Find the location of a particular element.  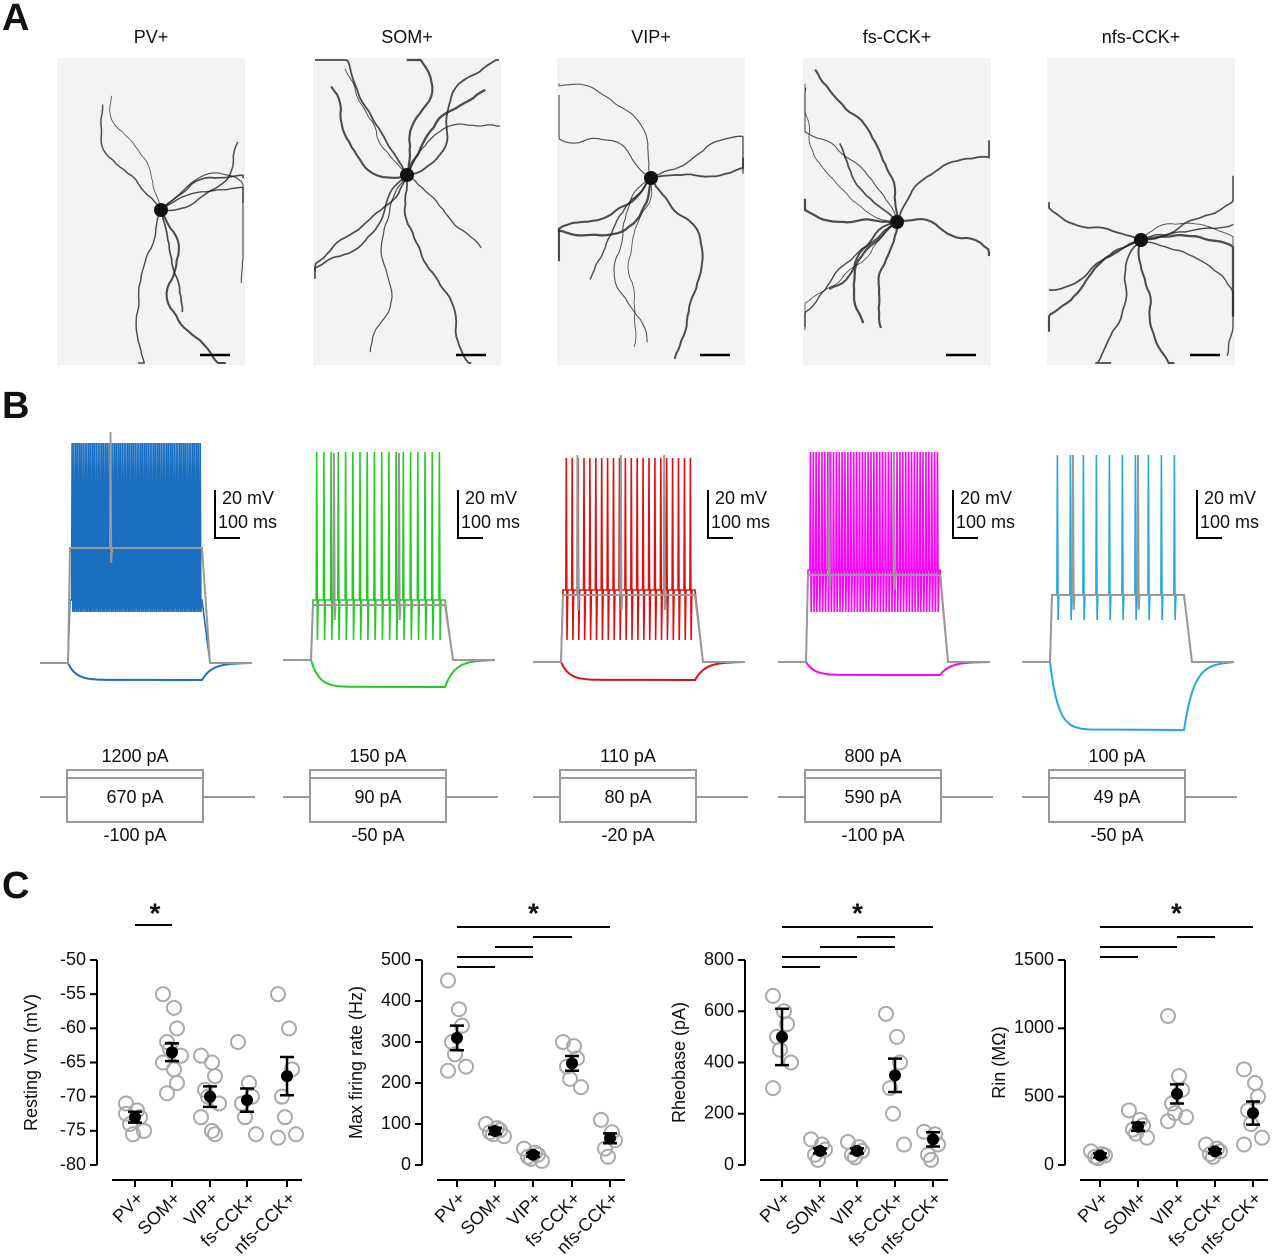

step-max: 110 pA is located at coordinates (628, 756).